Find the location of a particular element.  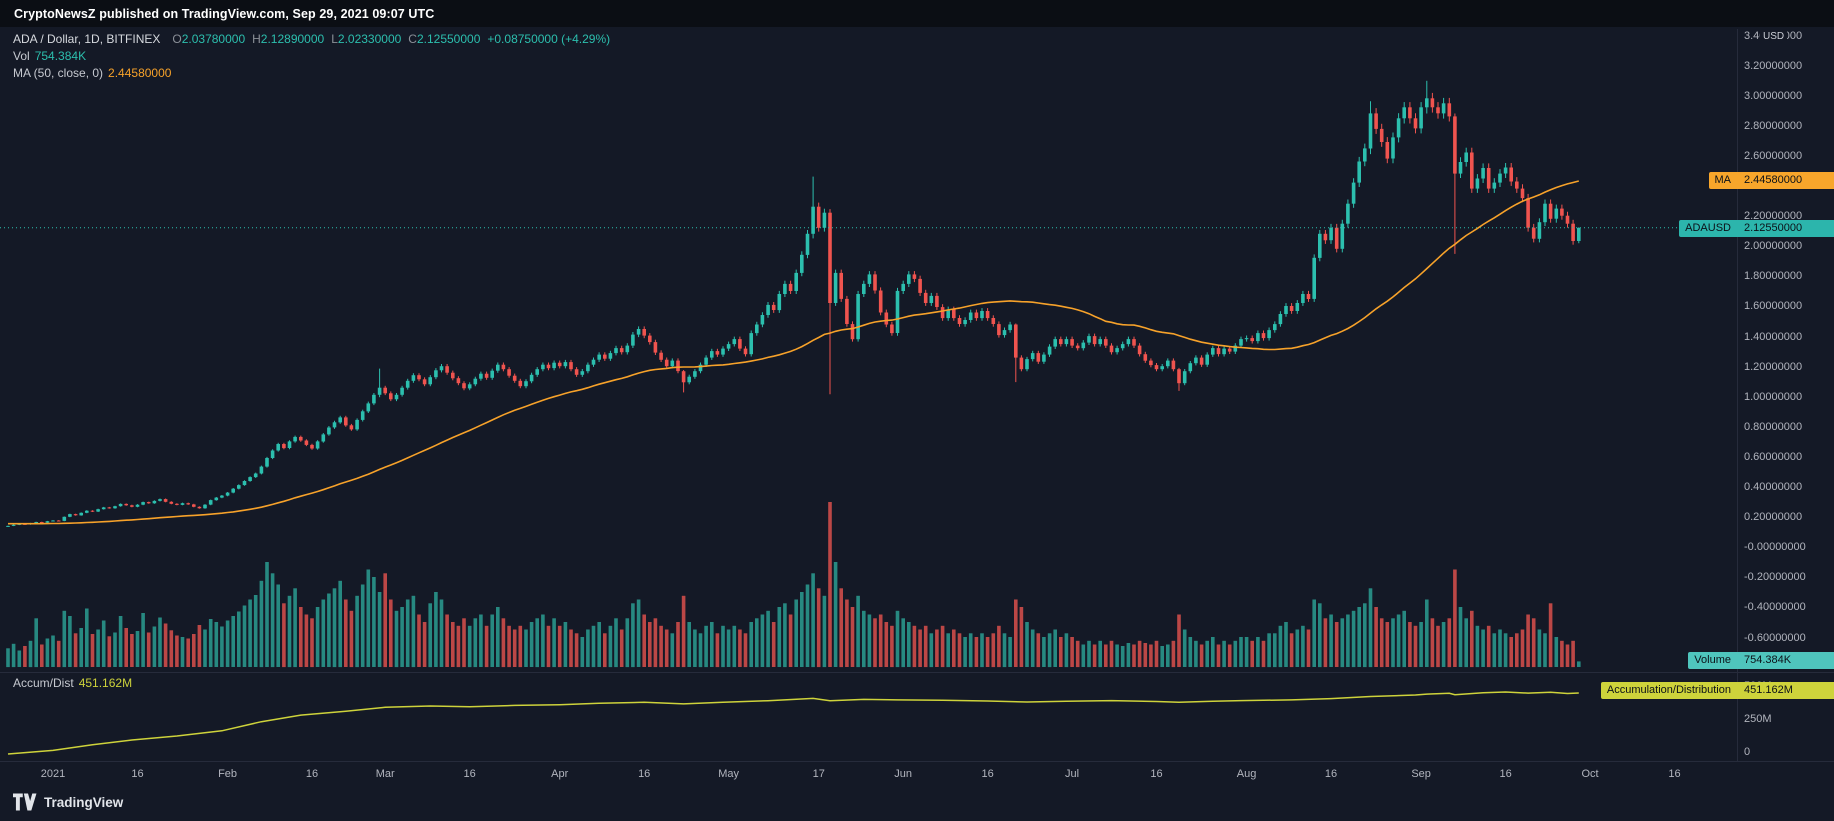

accum-dist-badge-value: 451.162M is located at coordinates (1785, 690).